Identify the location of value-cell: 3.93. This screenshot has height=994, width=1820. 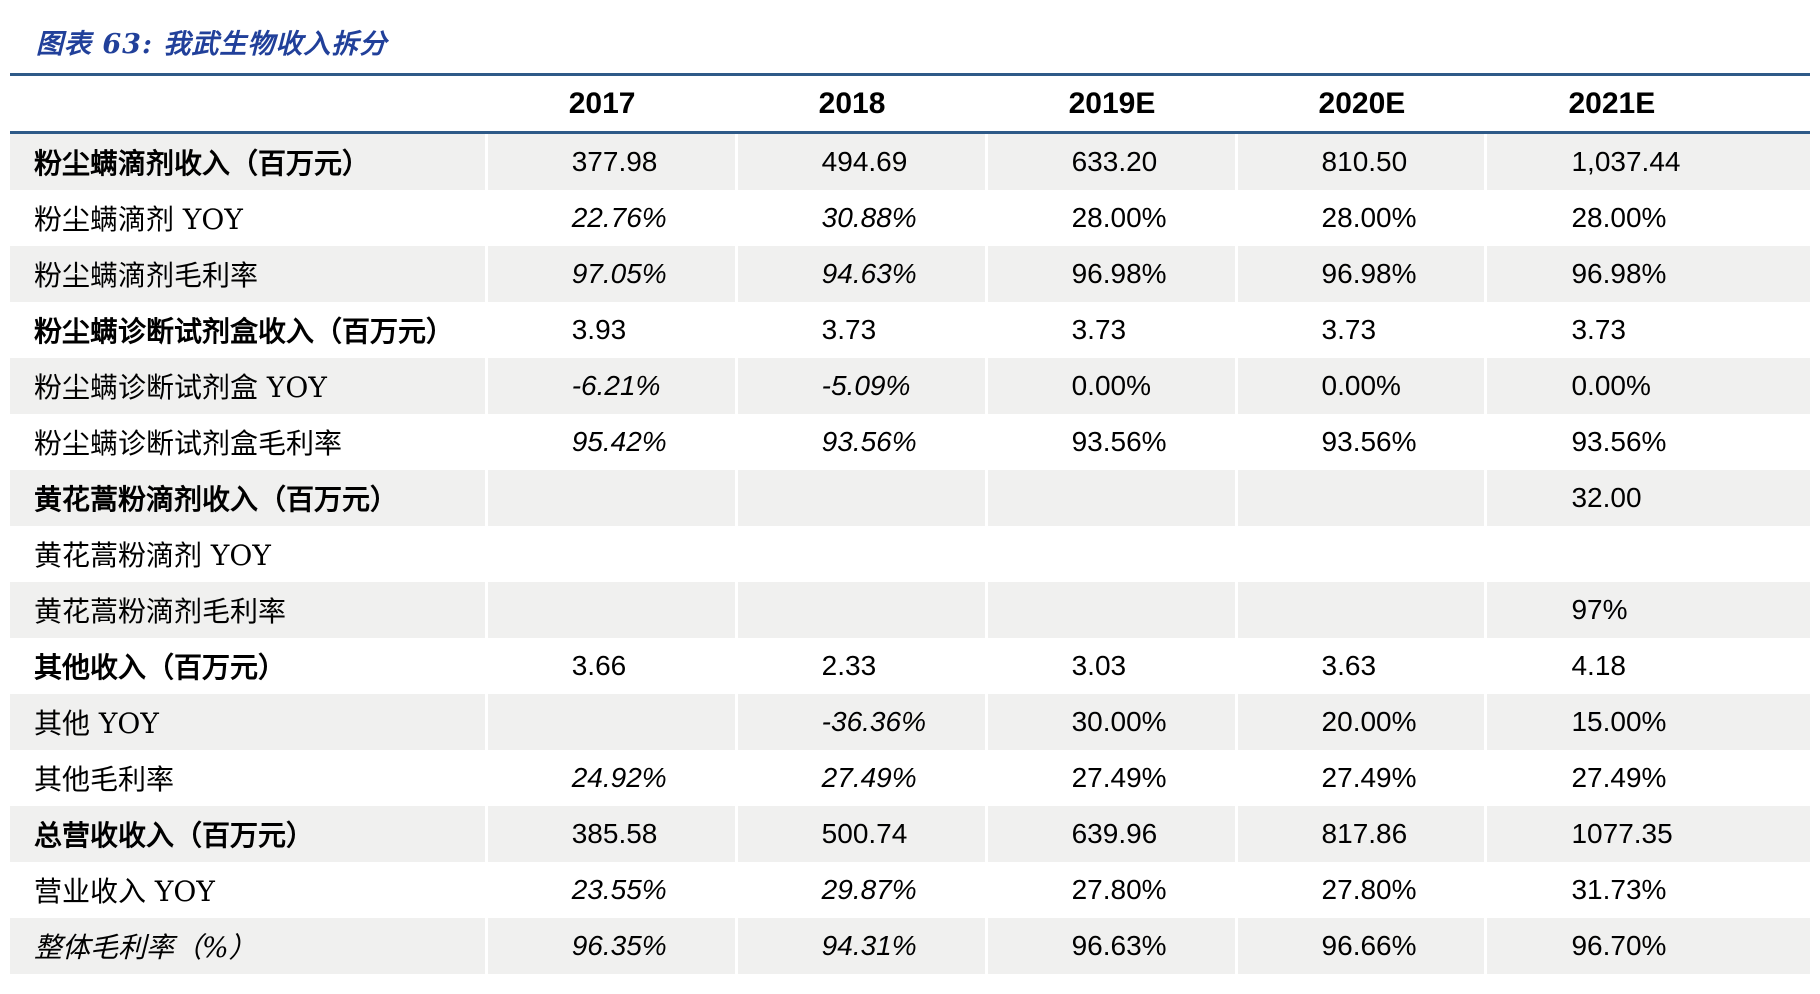
(609, 330).